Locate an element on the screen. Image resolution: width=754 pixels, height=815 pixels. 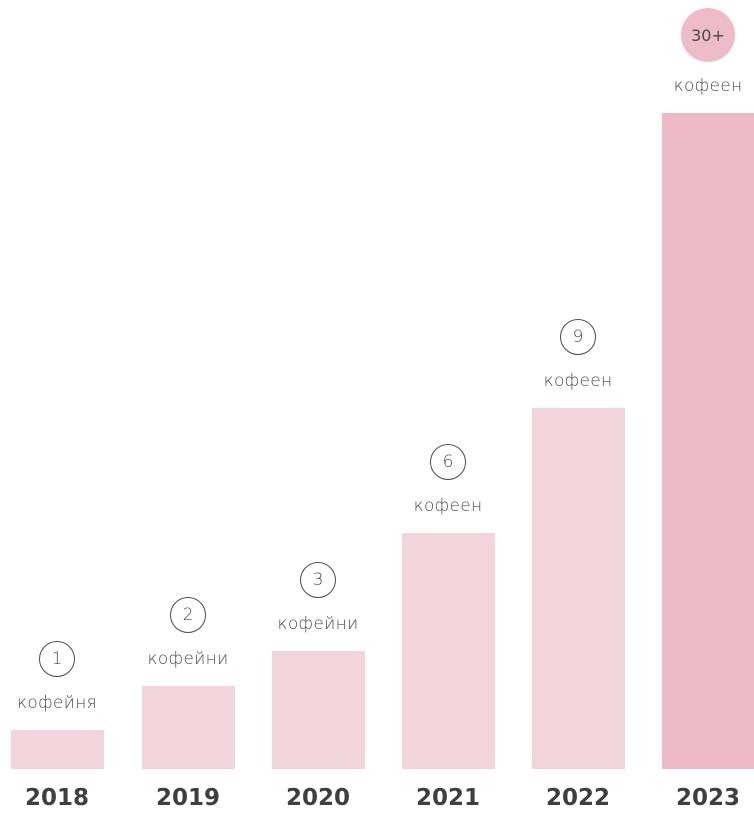
year-label: 2021 is located at coordinates (447, 798).